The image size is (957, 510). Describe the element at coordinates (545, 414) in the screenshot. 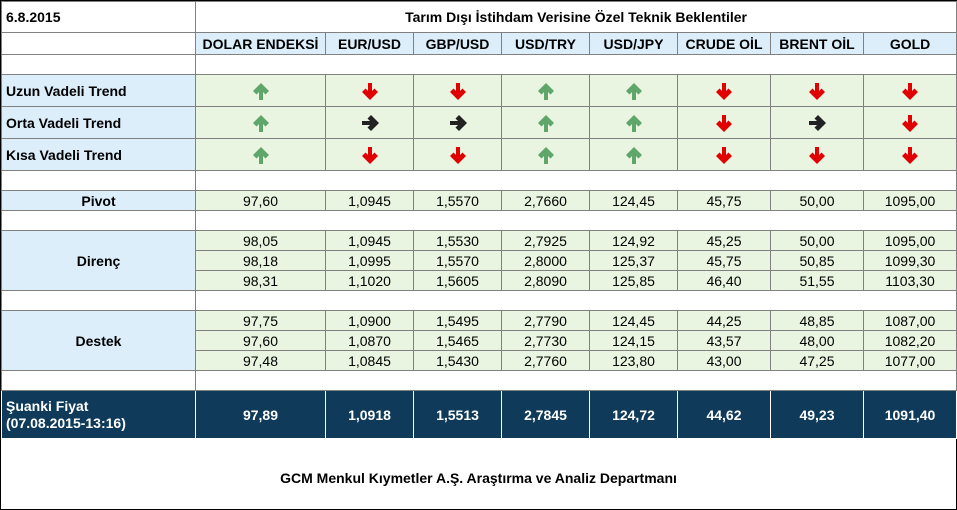

I see `current-price-value: 2,7845` at that location.